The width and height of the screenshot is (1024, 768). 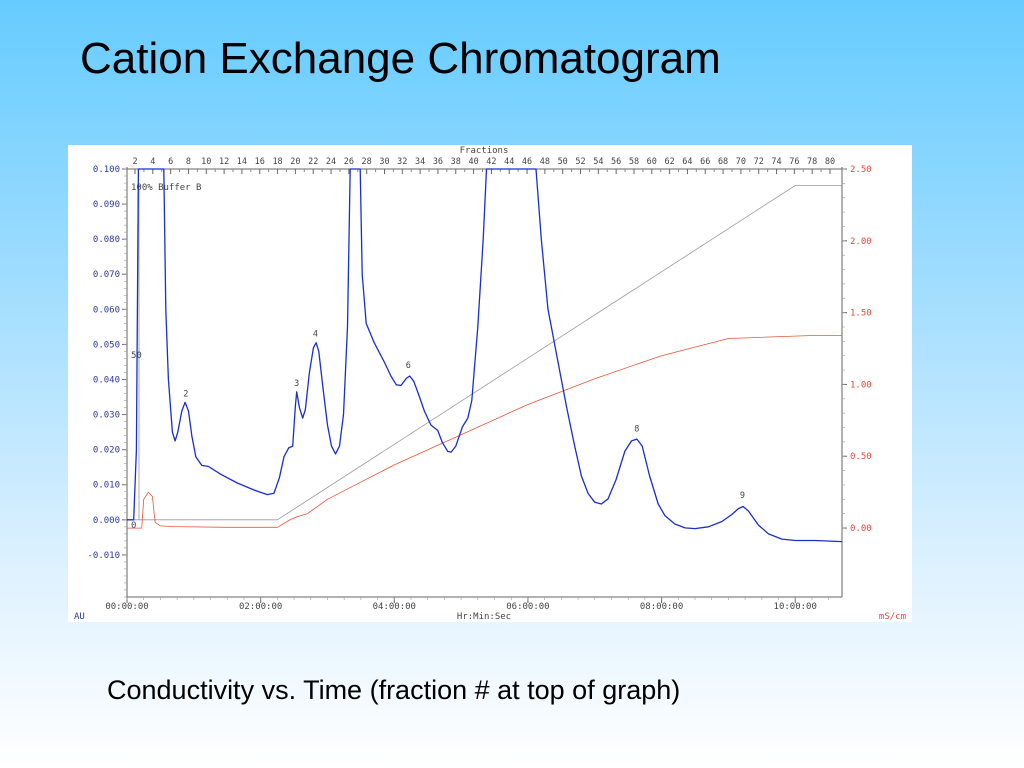 I want to click on left-tick-label: 0.010, so click(x=106, y=486).